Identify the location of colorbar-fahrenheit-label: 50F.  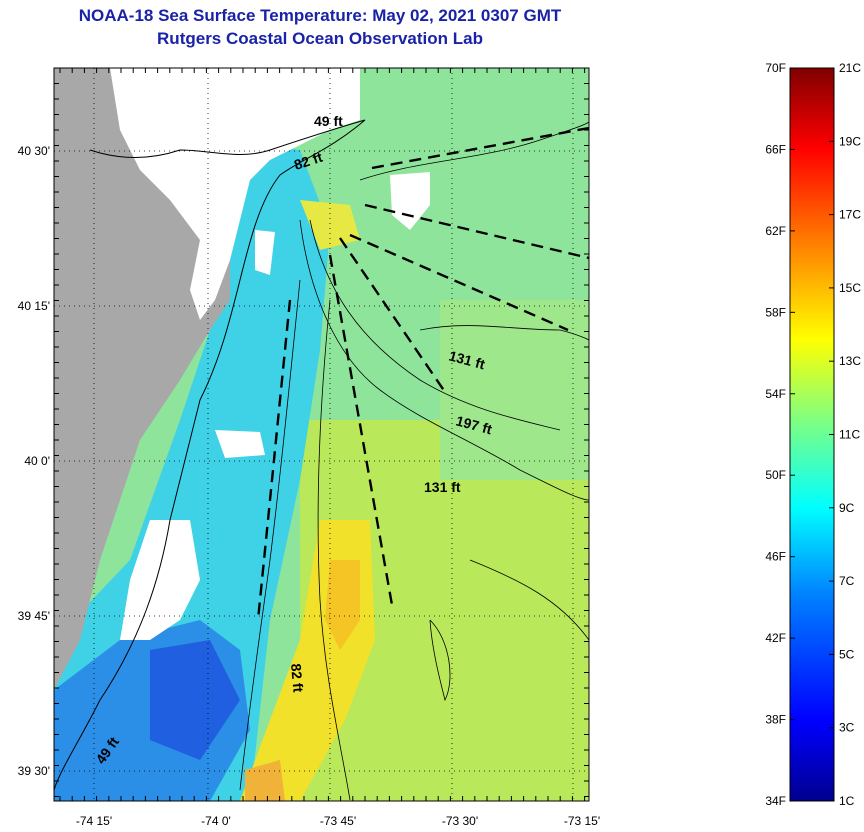
(775, 475).